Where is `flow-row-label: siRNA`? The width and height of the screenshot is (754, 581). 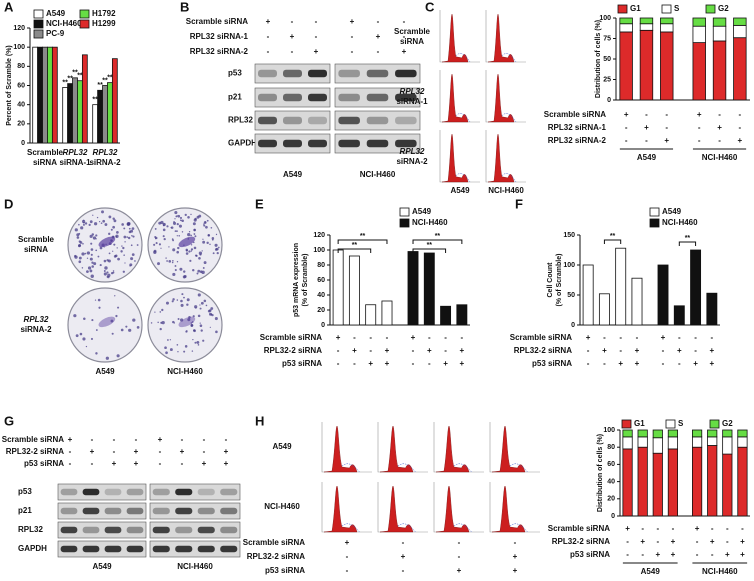
flow-row-label: siRNA is located at coordinates (412, 41).